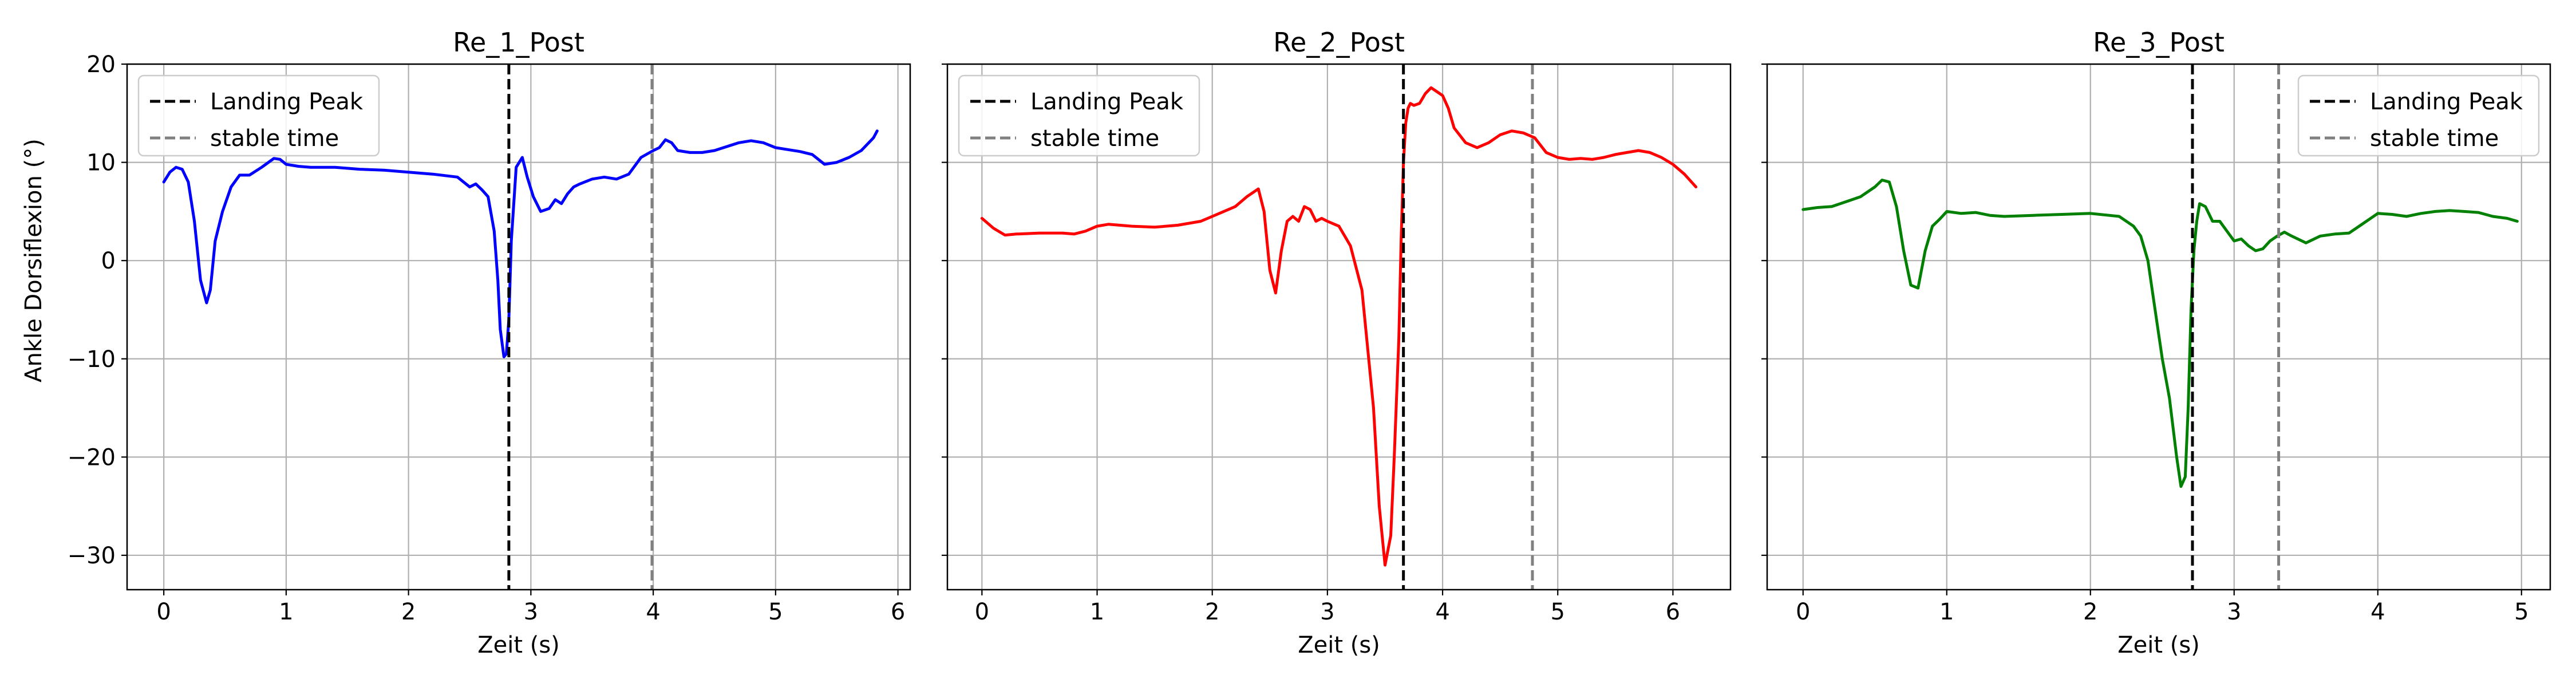 The height and width of the screenshot is (687, 2576). What do you see at coordinates (1339, 43) in the screenshot?
I see `chart-title-2: Re_2_Post` at bounding box center [1339, 43].